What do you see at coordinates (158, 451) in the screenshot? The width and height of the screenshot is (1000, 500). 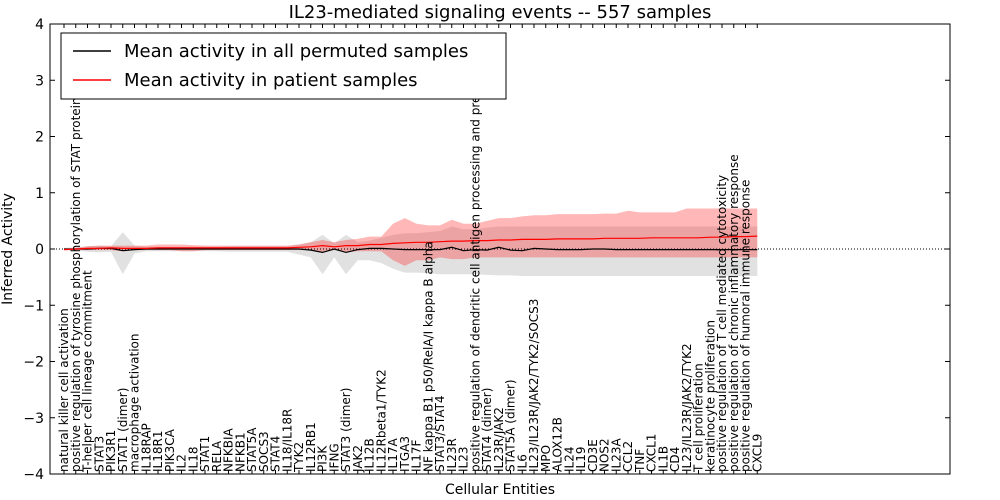 I see `x-tick-label: IL18R1` at bounding box center [158, 451].